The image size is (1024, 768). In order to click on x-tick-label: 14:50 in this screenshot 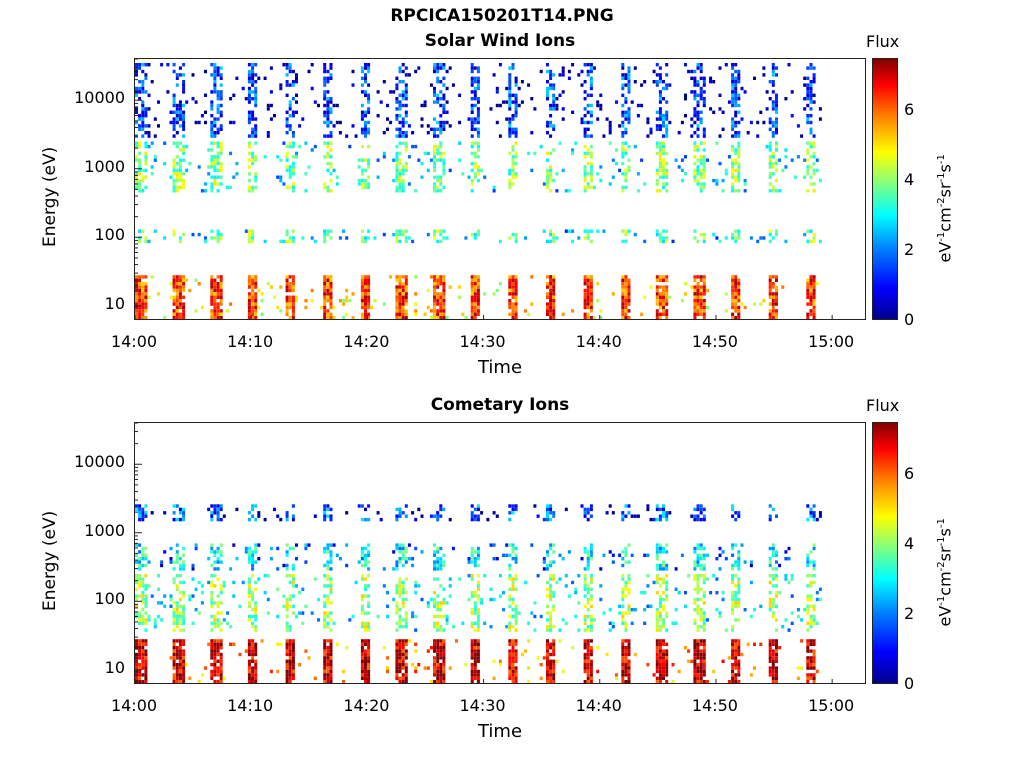, I will do `click(714, 341)`.